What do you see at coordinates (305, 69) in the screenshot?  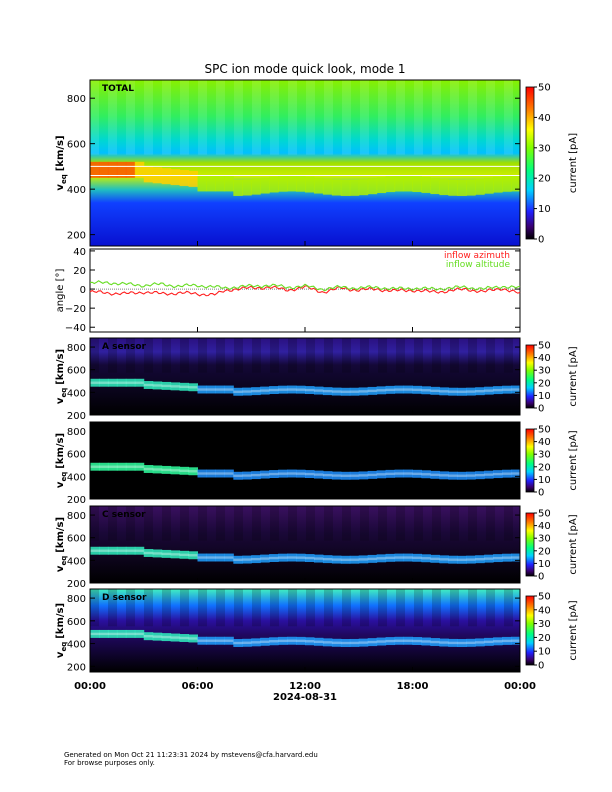 I see `chart-title: SPC ion mode quick look, mode 1` at bounding box center [305, 69].